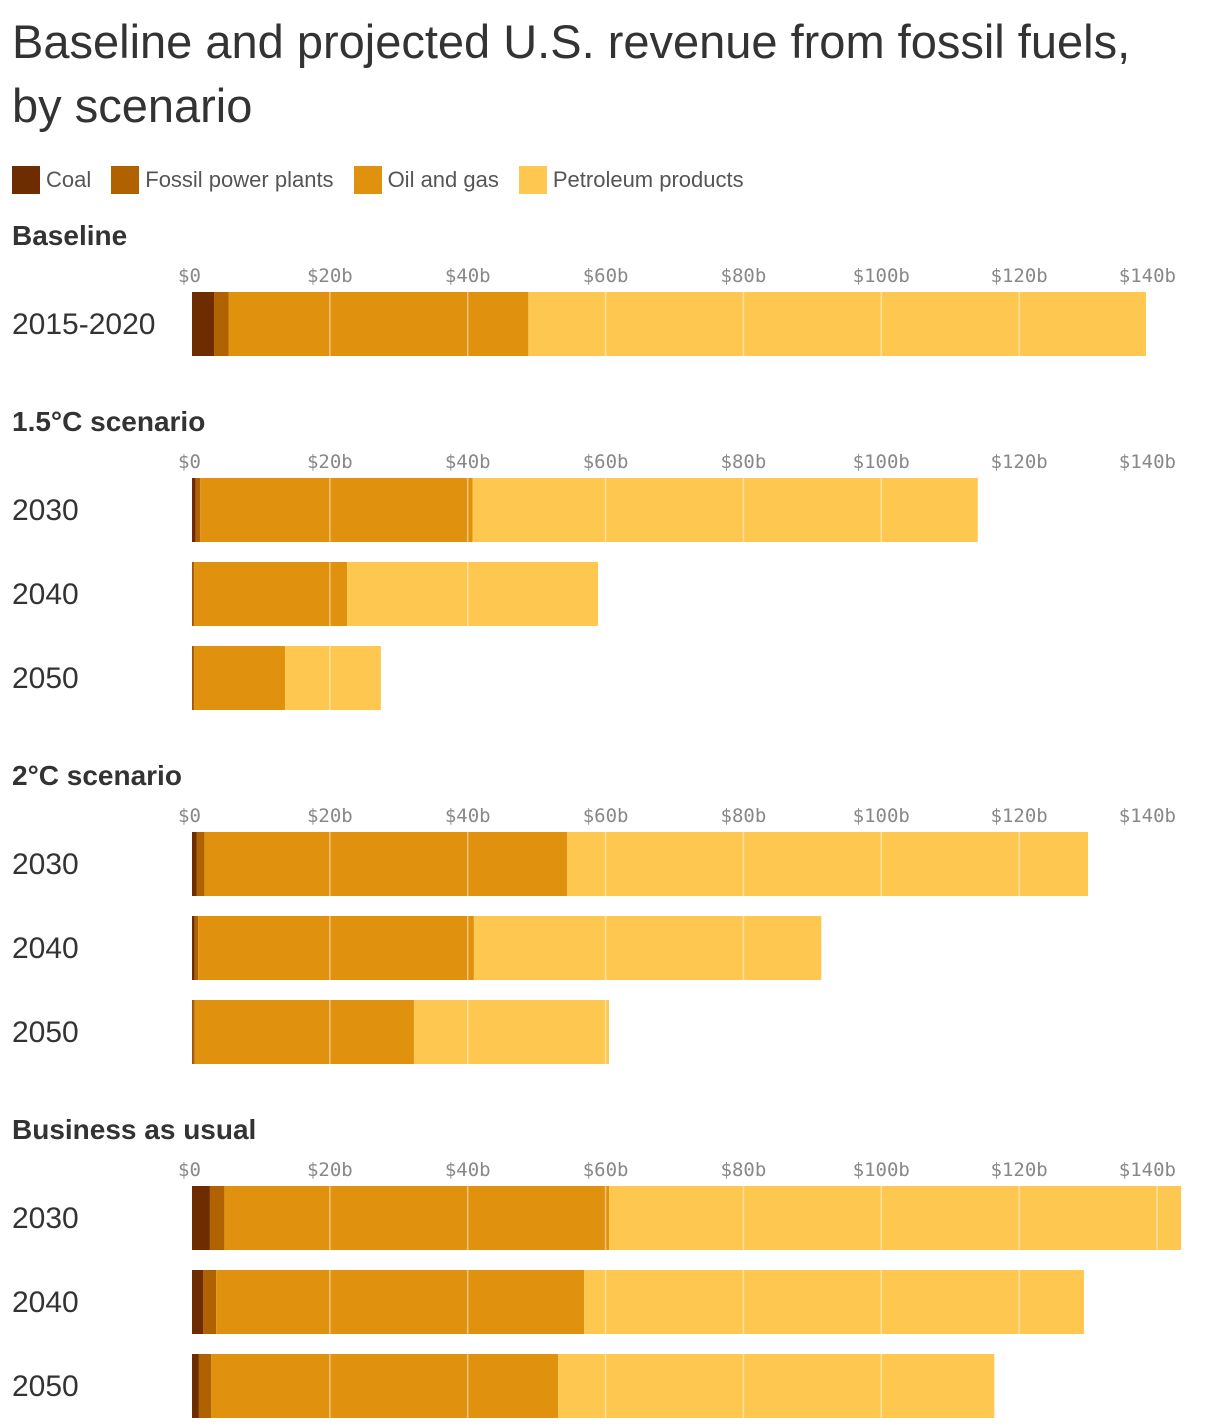  Describe the element at coordinates (134, 1129) in the screenshot. I see `panel-title: Business as usual` at that location.